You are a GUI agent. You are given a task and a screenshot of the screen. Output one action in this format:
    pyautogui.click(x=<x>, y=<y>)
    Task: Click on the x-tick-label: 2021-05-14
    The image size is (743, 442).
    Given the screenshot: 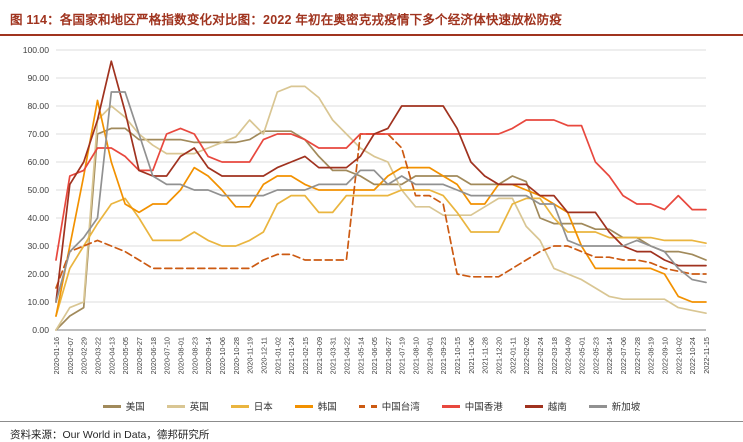 What is the action you would take?
    pyautogui.click(x=360, y=355)
    